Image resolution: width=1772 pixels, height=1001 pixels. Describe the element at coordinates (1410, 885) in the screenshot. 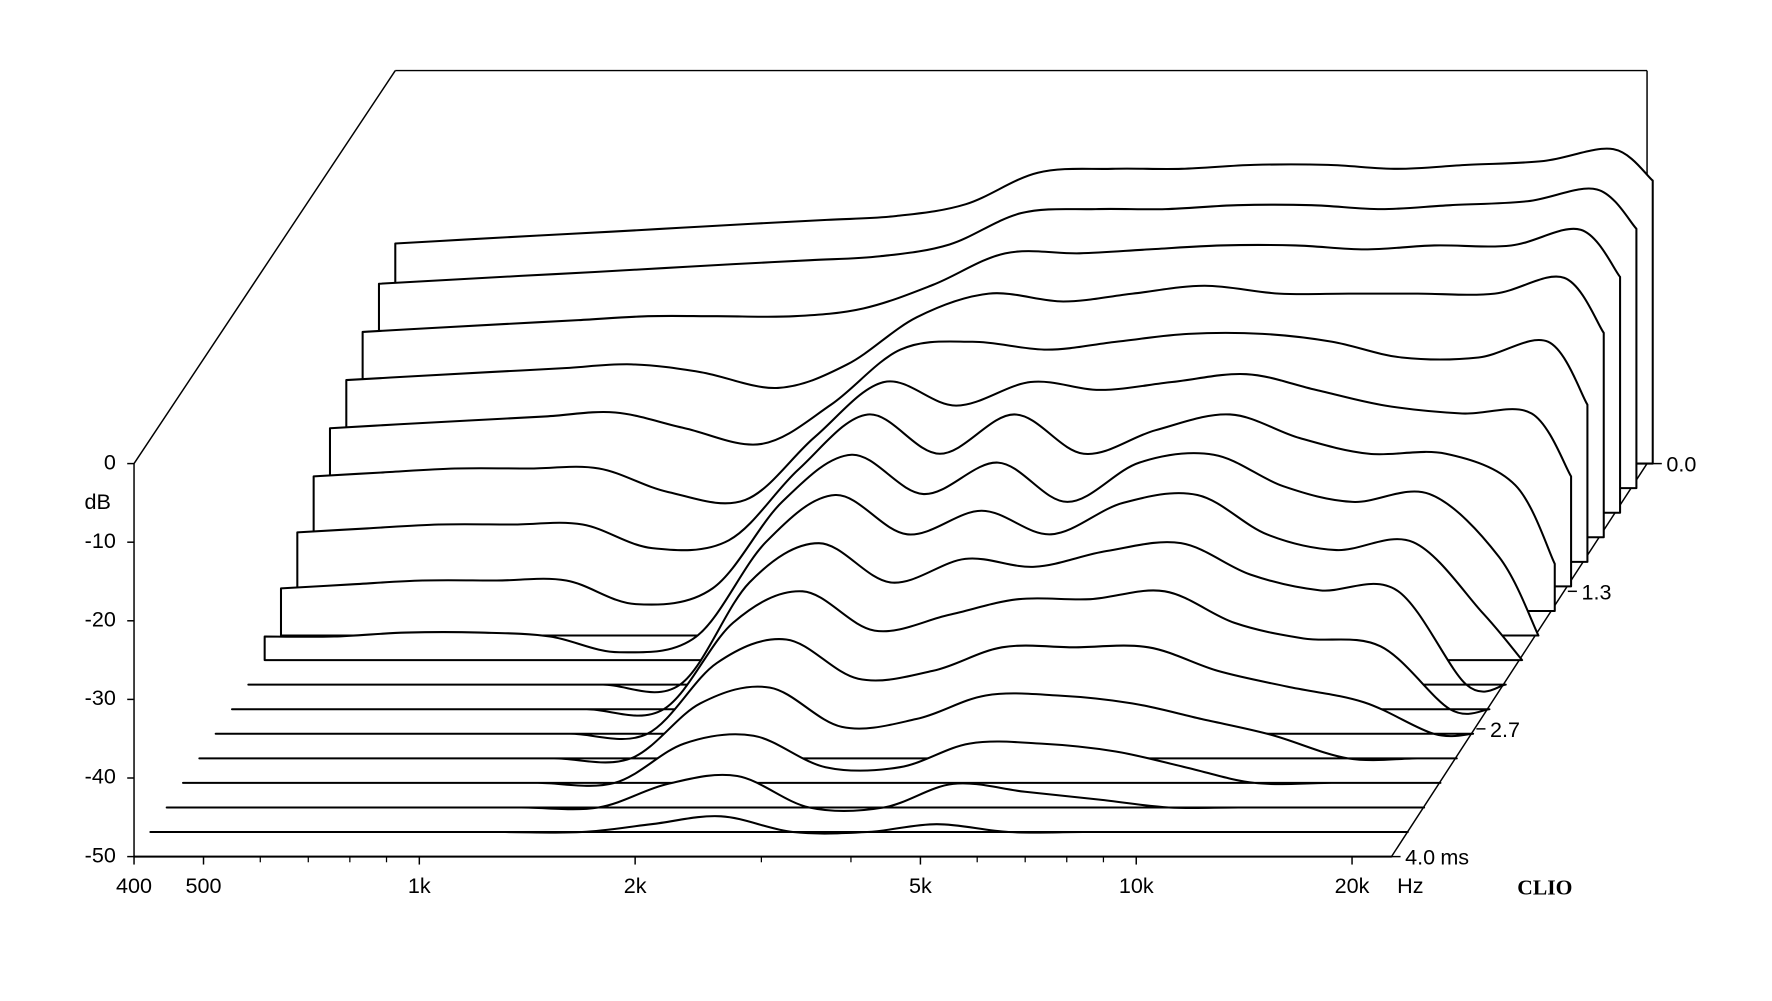

I see `x-unit: Hz` at that location.